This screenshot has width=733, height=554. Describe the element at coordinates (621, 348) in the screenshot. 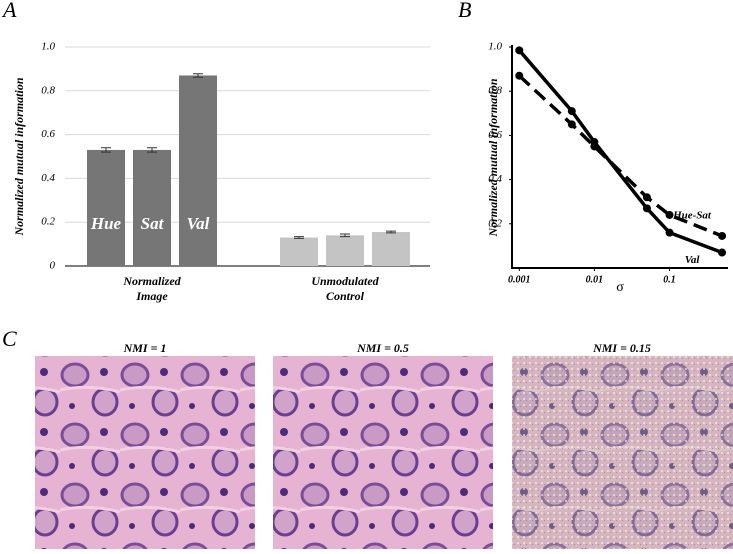

I see `image-title: NMI = 0.15` at that location.